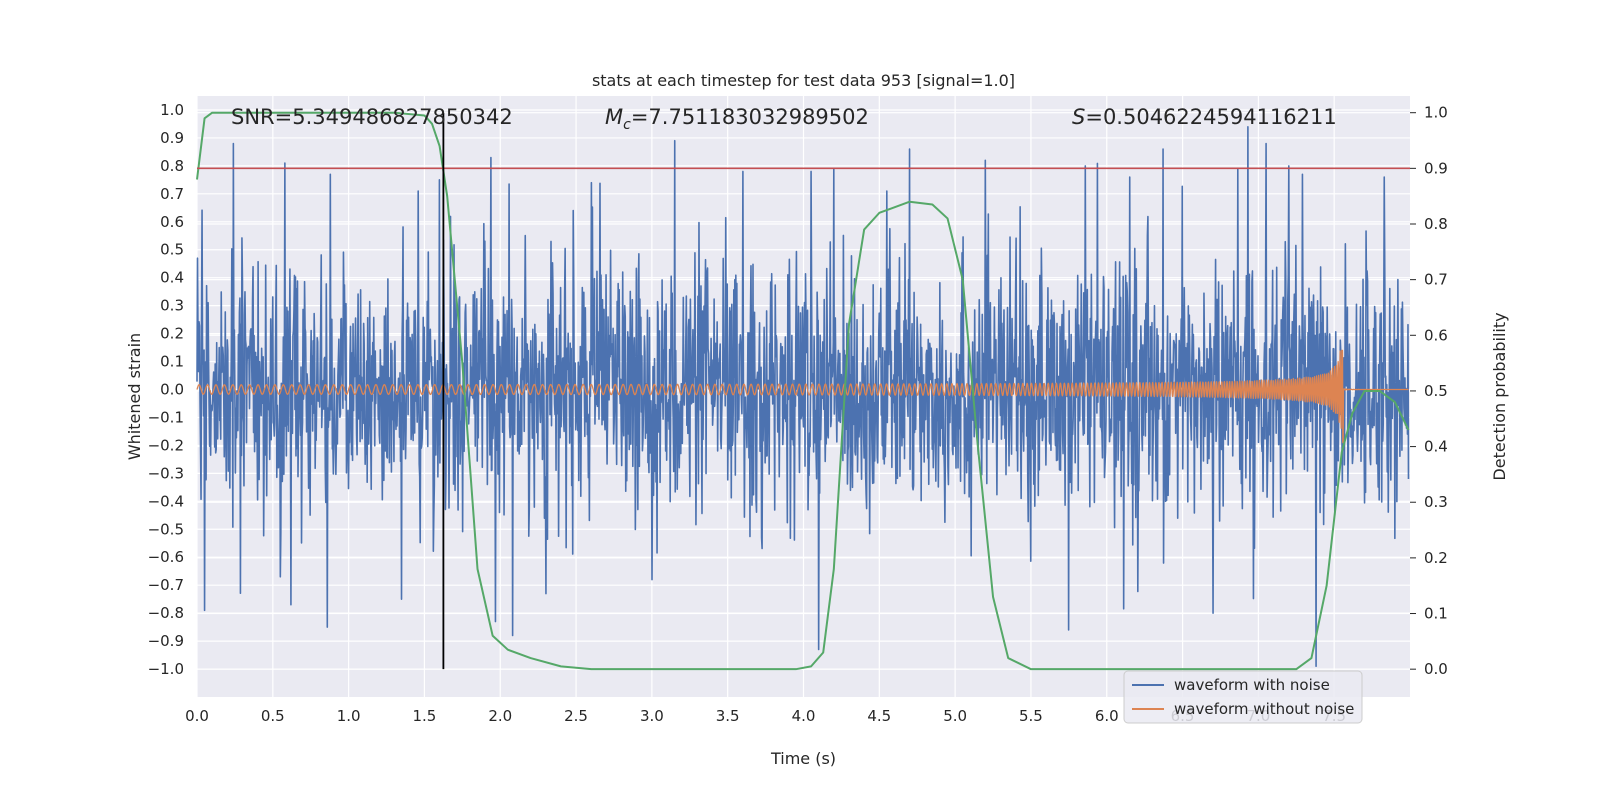  Describe the element at coordinates (134, 396) in the screenshot. I see `y-axis-left-label: Whitened strain` at that location.